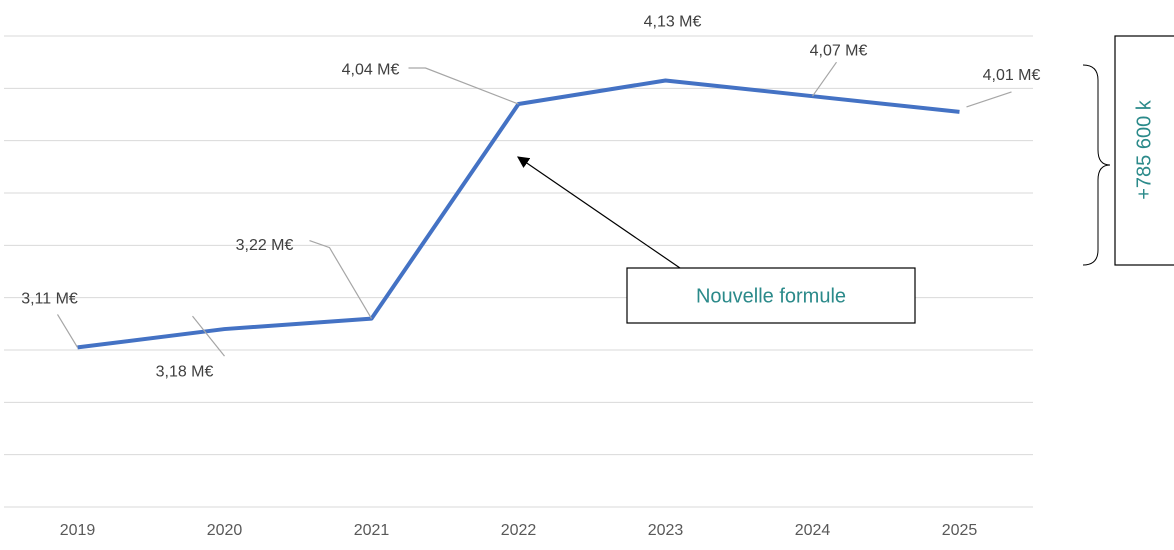 This screenshot has width=1174, height=550. Describe the element at coordinates (372, 530) in the screenshot. I see `x-tick-label: 2021` at that location.